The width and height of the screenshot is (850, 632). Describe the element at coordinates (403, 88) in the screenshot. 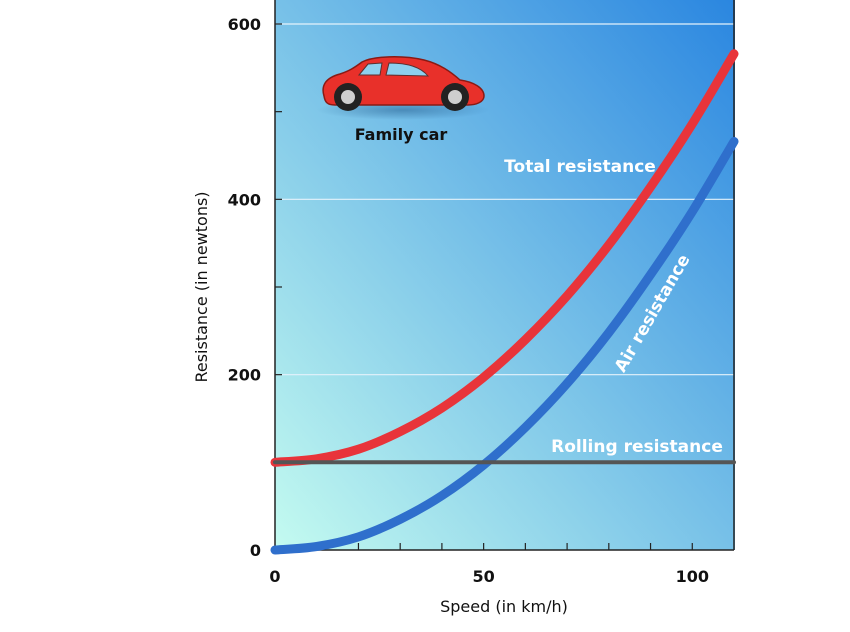

I see `car-icon` at that location.